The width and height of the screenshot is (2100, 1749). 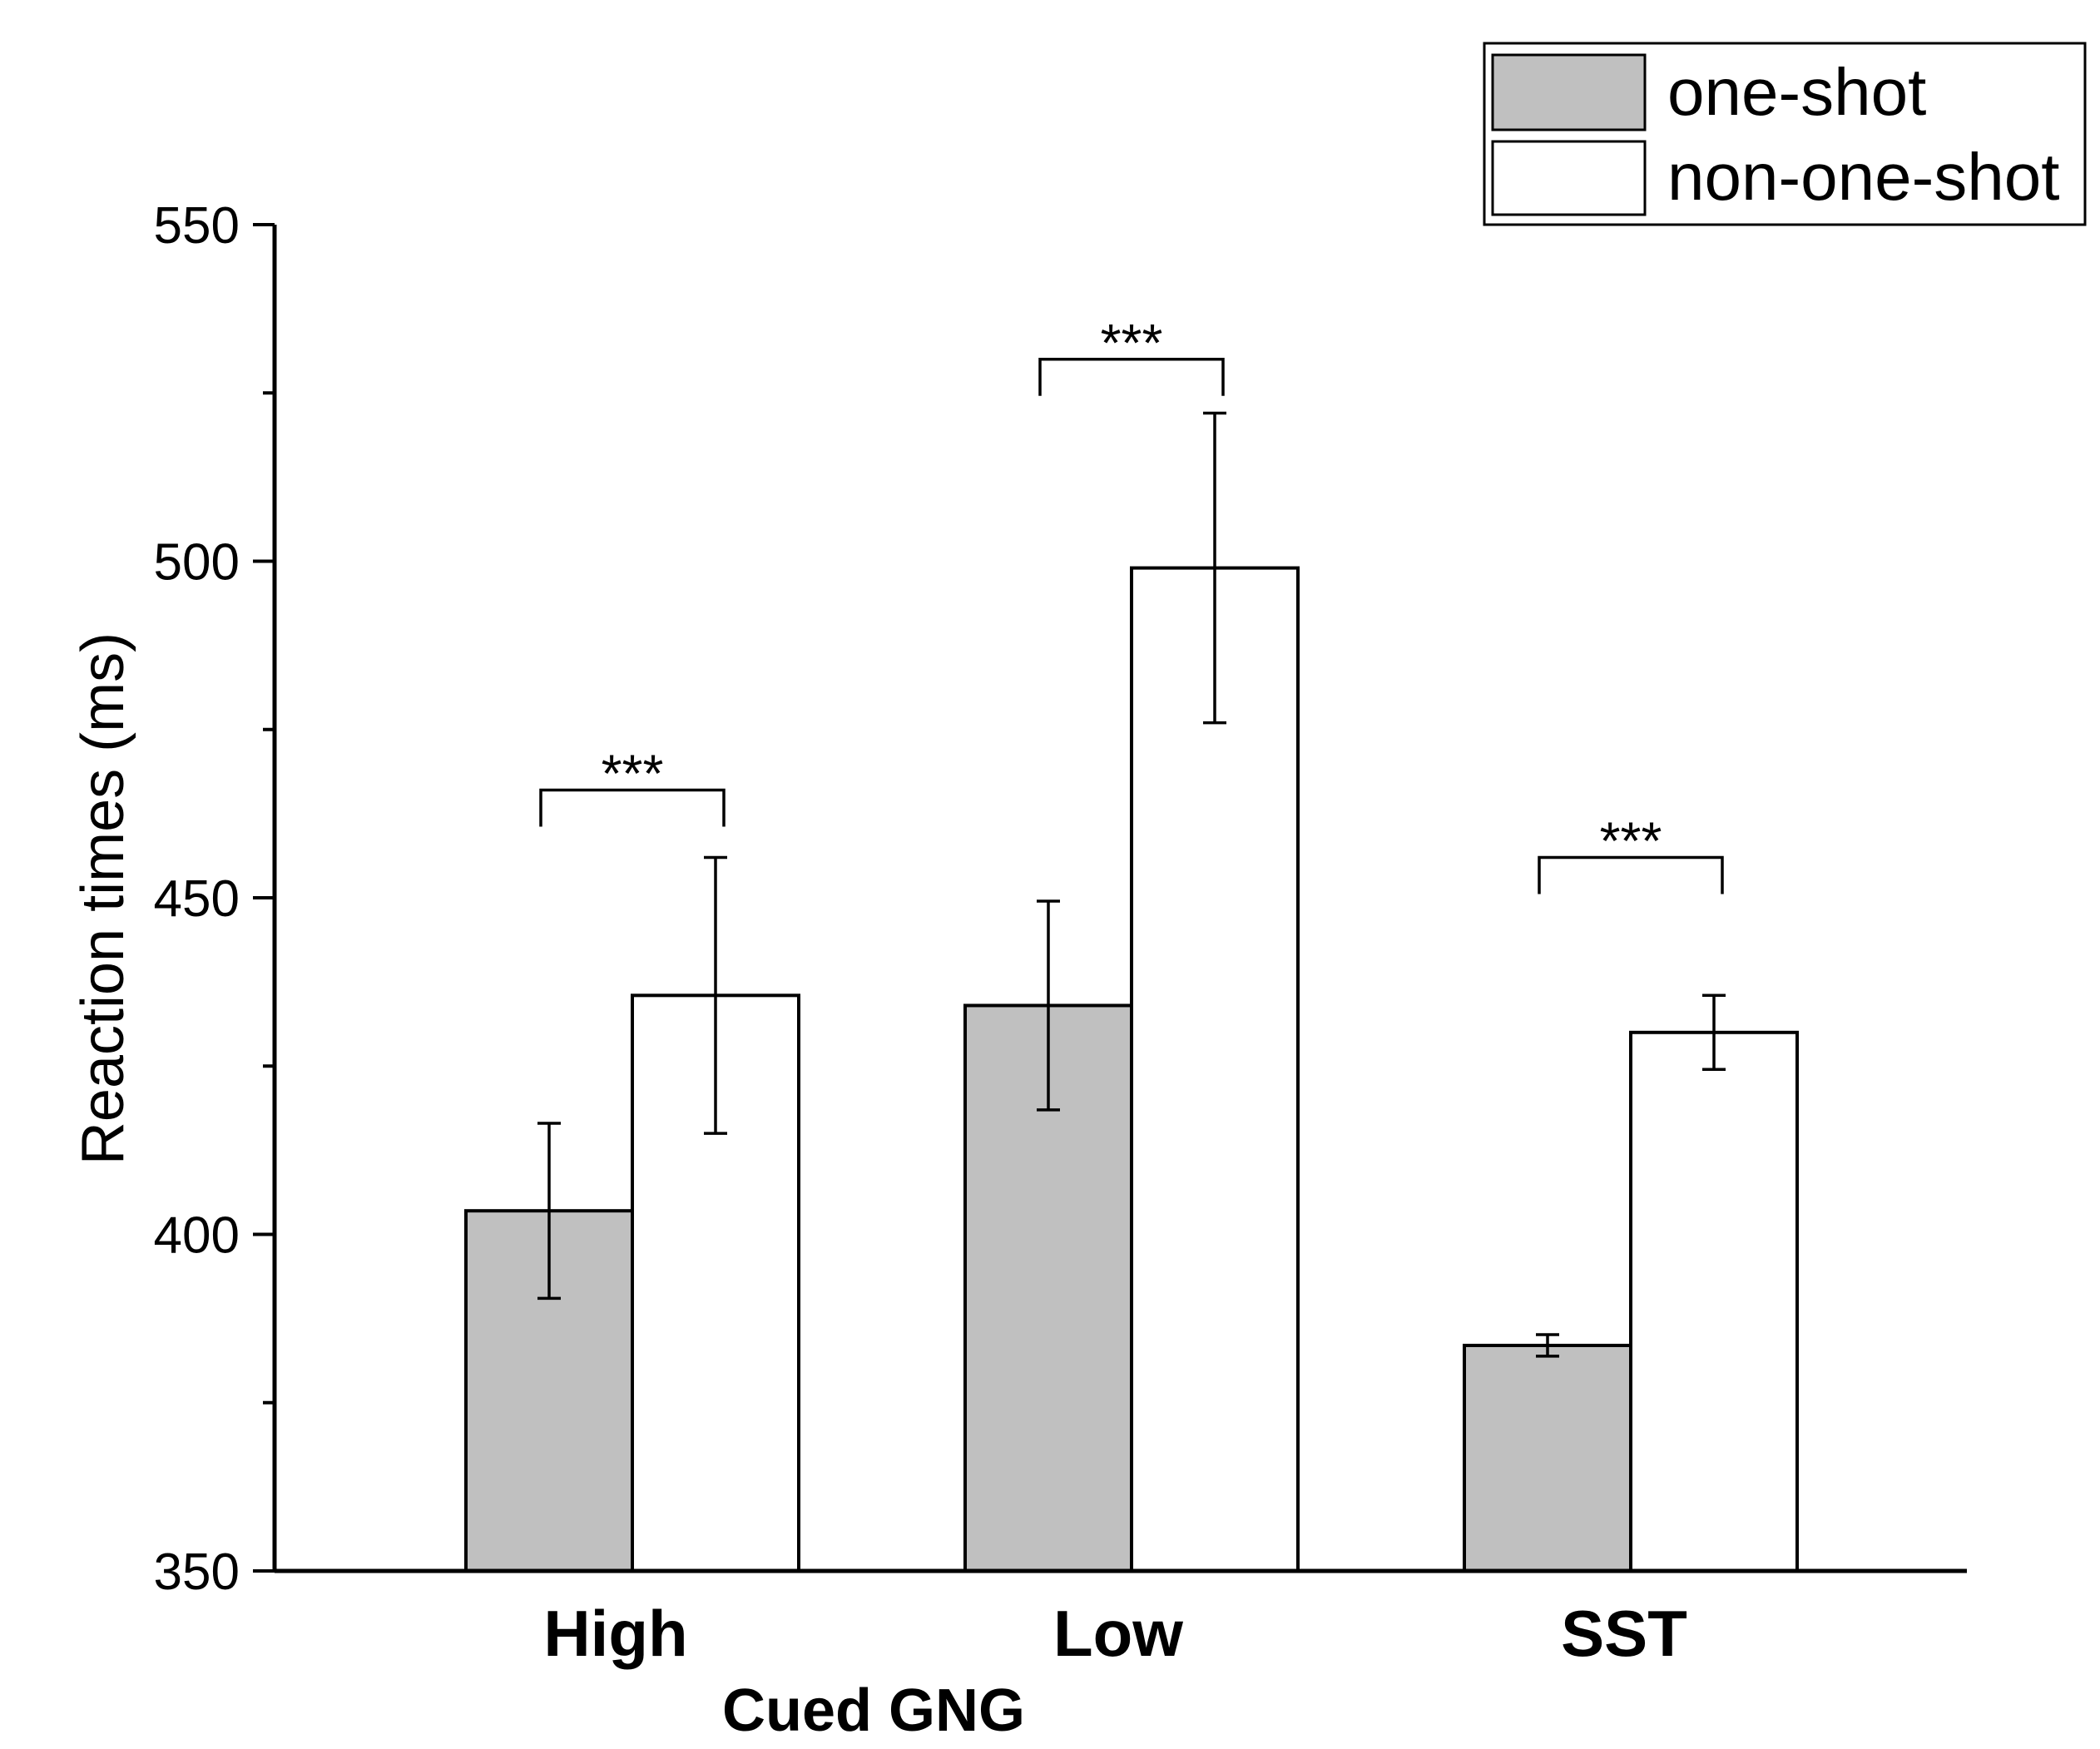 What do you see at coordinates (1214, 568) in the screenshot?
I see `error-bar-low-non-one-shot` at bounding box center [1214, 568].